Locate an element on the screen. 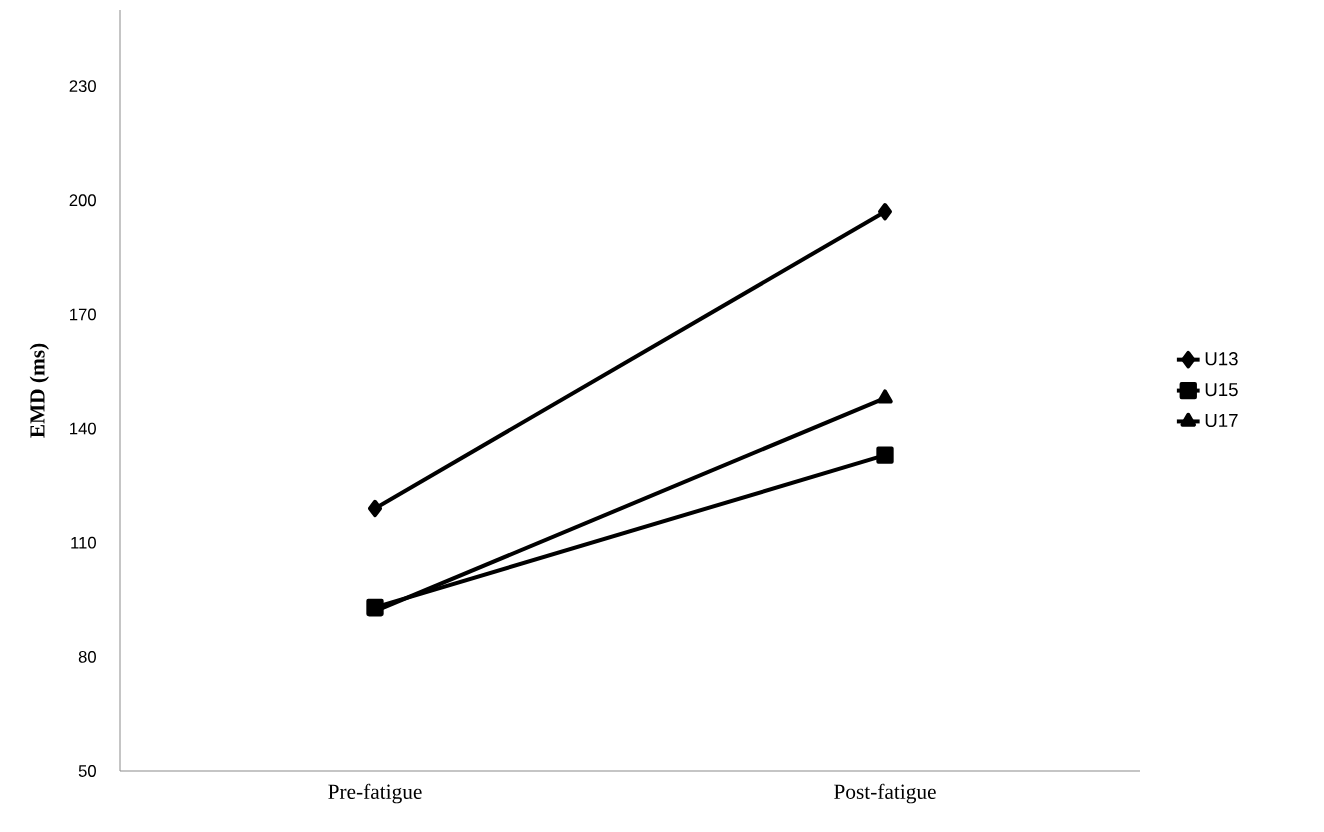 This screenshot has height=832, width=1324. x-tick-label: Pre-fatigue is located at coordinates (375, 793).